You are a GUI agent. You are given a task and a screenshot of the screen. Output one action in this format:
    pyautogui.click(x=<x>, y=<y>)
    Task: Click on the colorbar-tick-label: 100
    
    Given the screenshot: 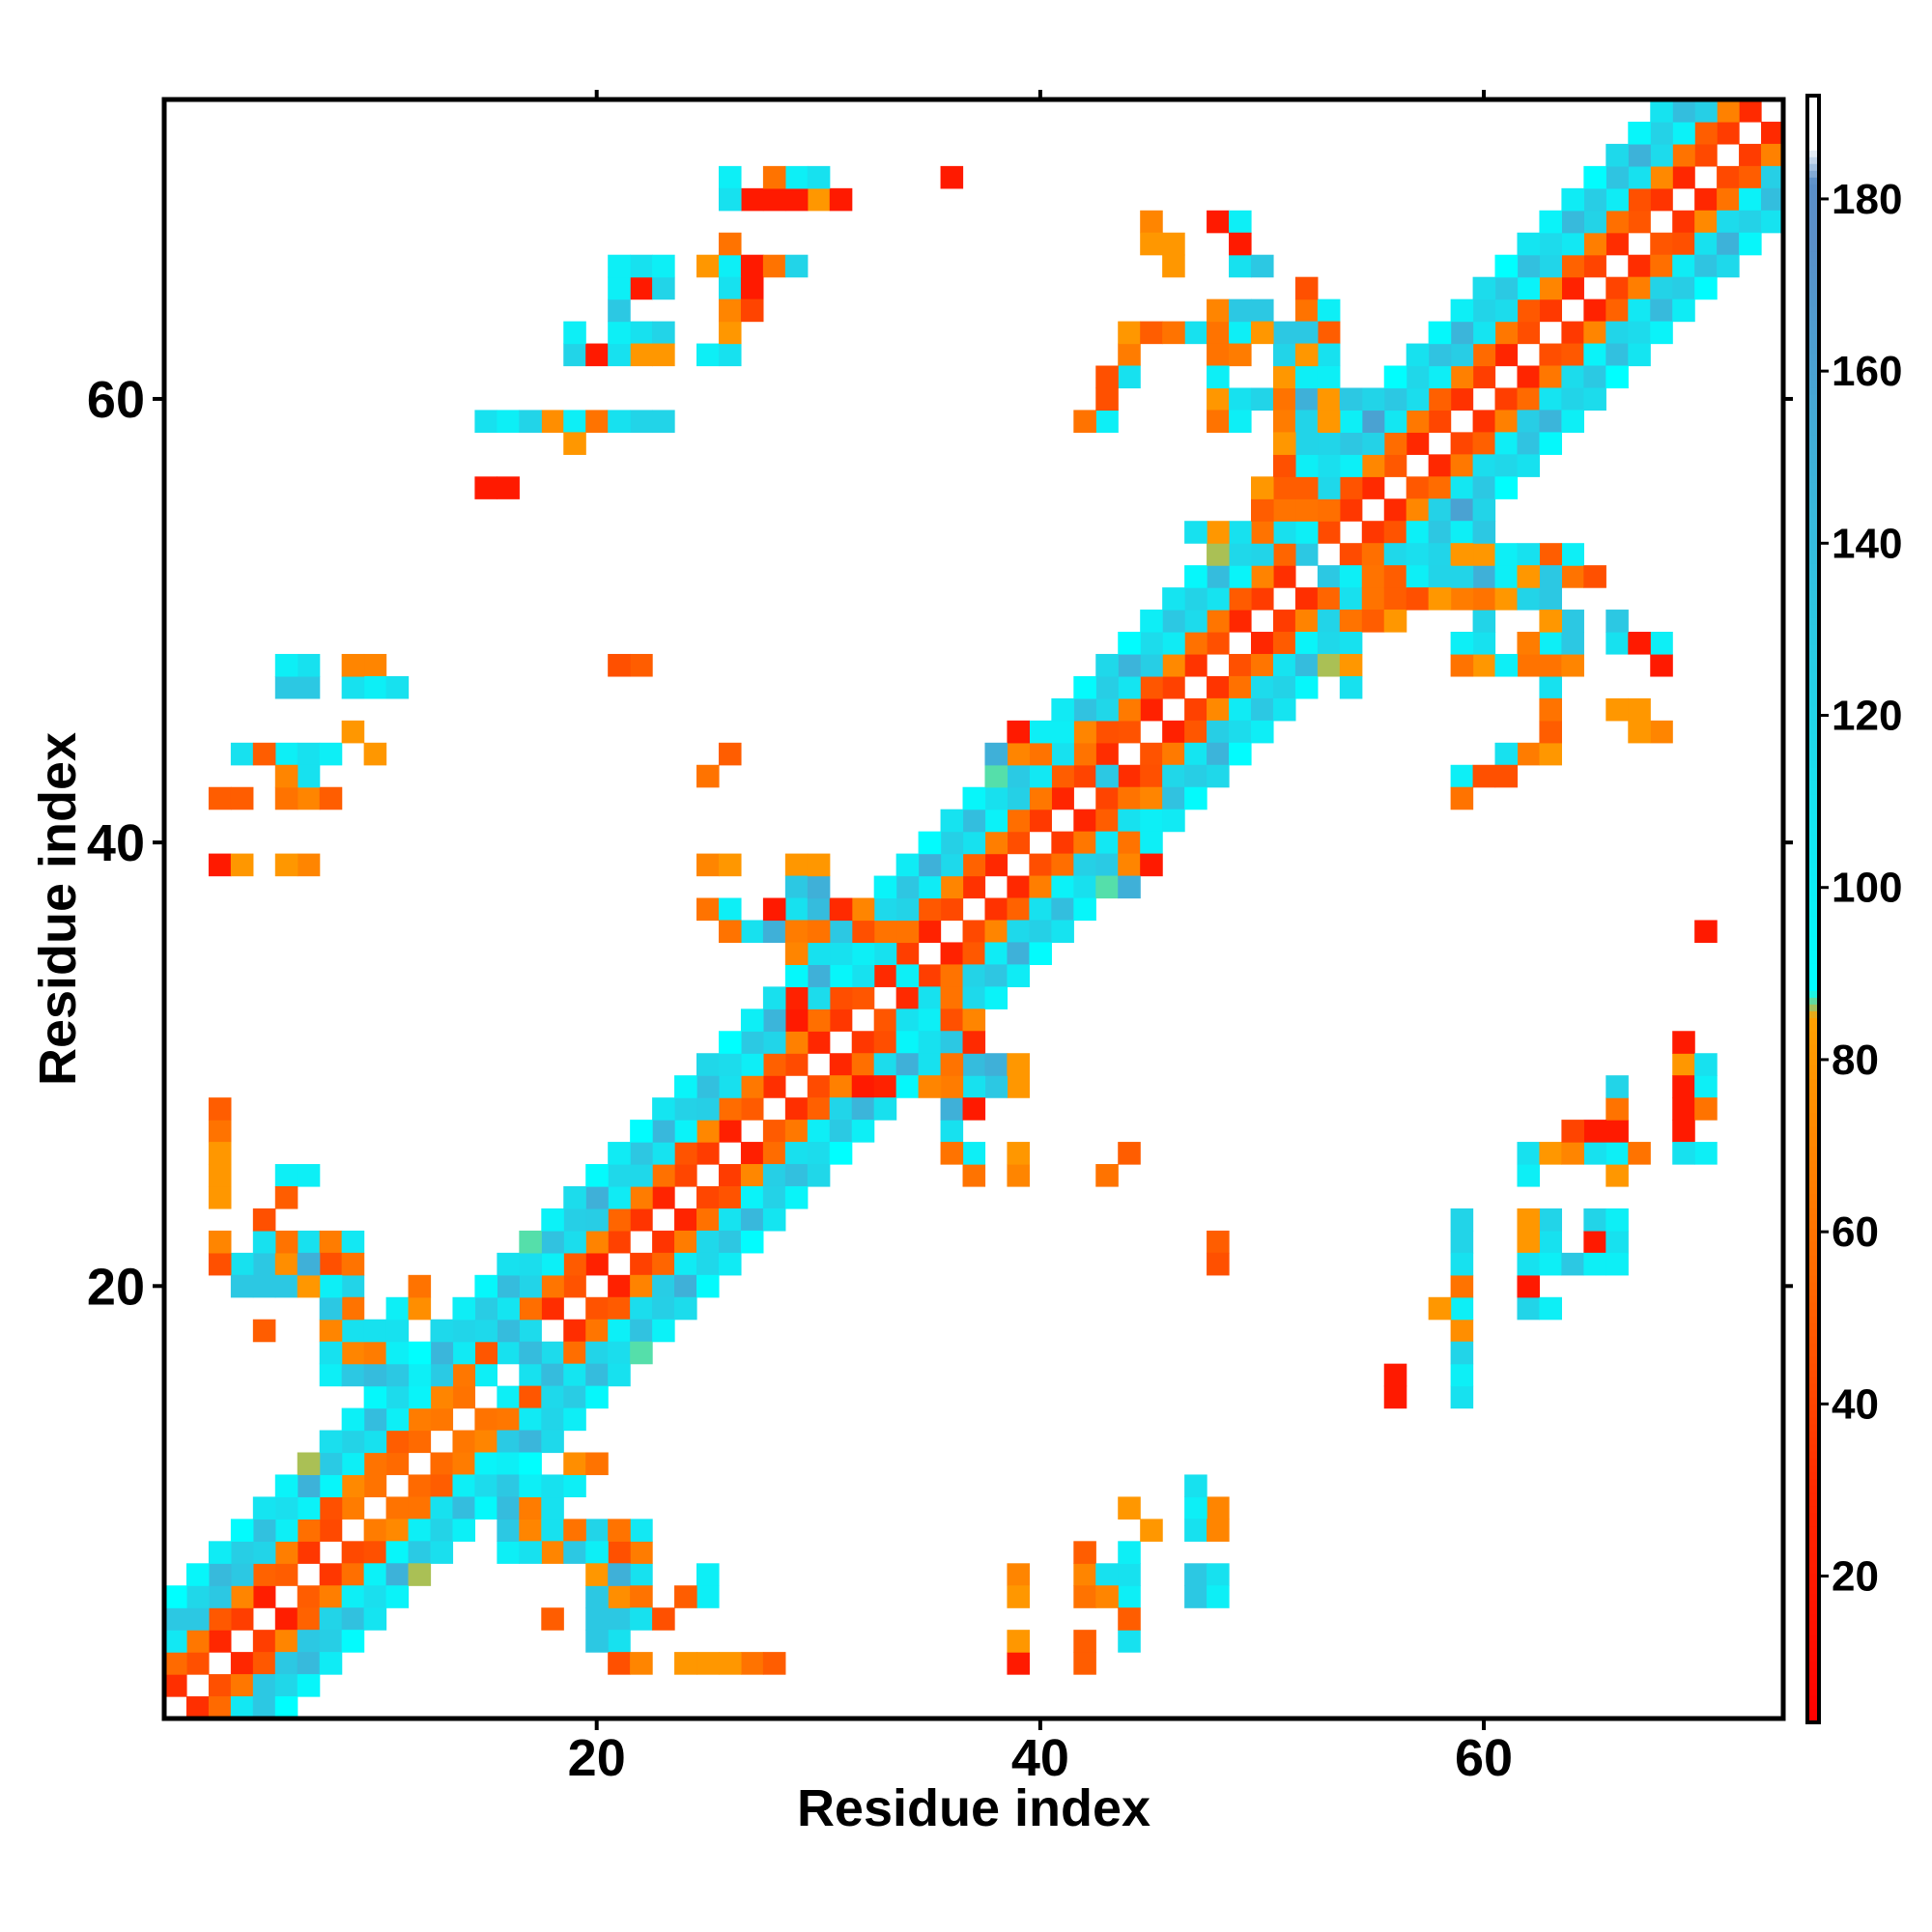 What is the action you would take?
    pyautogui.click(x=1867, y=888)
    